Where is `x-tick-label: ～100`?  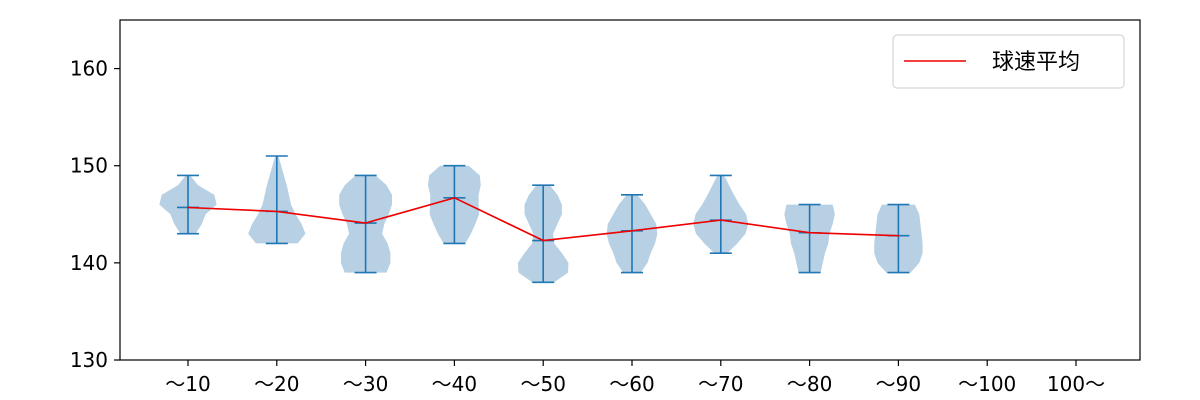
x-tick-label: ～100 is located at coordinates (987, 384).